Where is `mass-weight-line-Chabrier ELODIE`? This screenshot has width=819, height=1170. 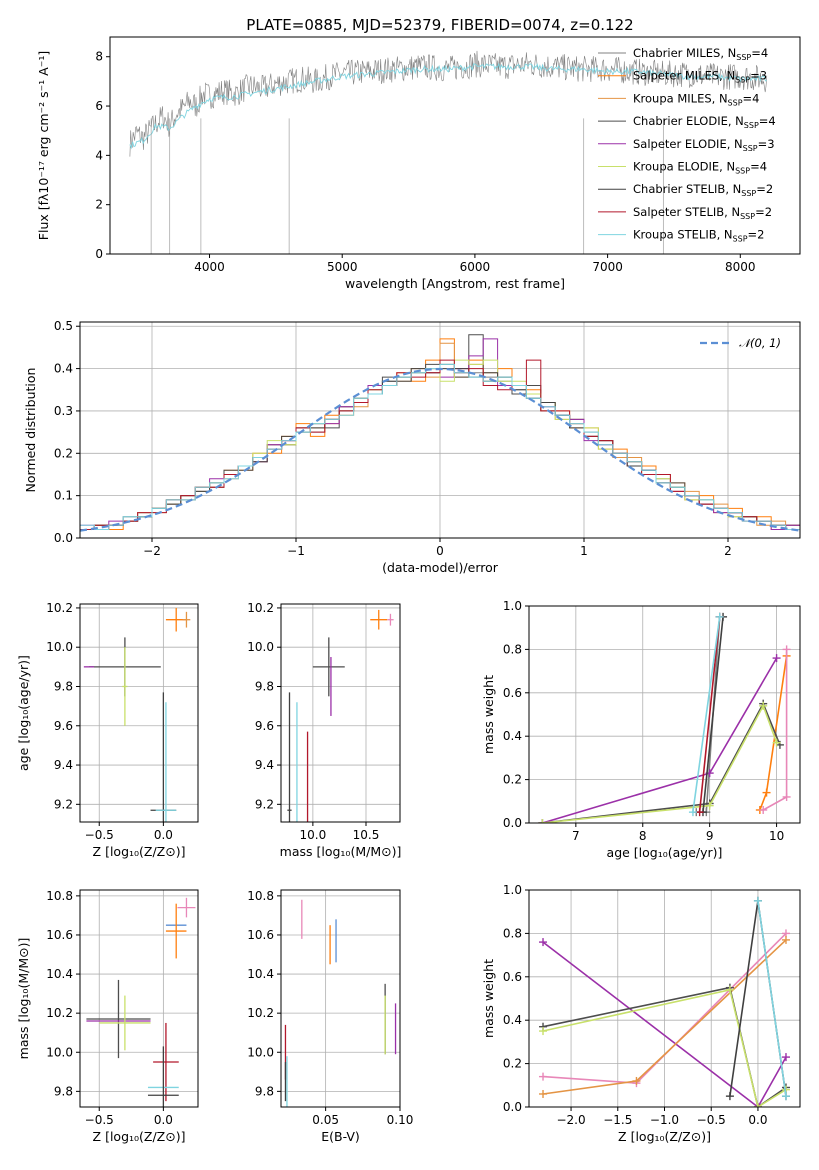 mass-weight-line-Chabrier ELODIE is located at coordinates (661, 762).